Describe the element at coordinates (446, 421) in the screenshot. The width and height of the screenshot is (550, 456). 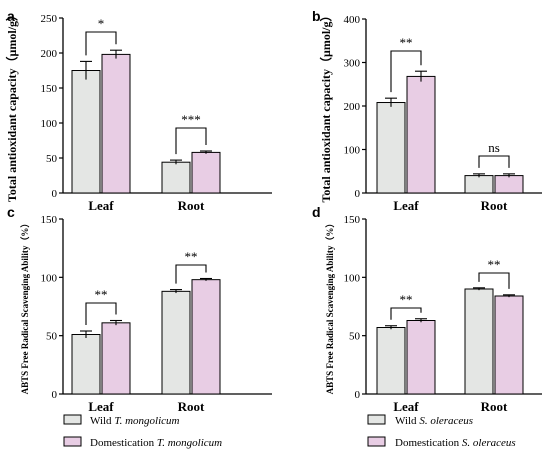
I see `legend-label-wild-species: S. oleraceus` at that location.